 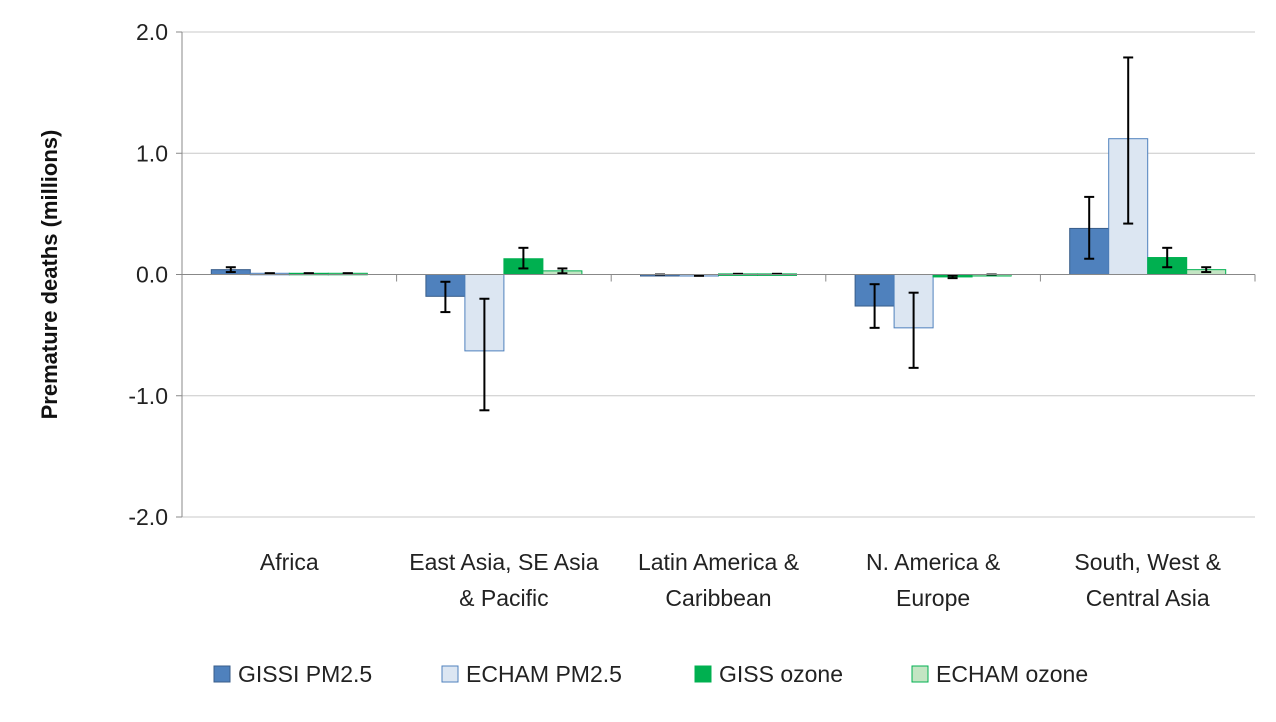 I want to click on y-tick-label: 1.0, so click(x=152, y=153).